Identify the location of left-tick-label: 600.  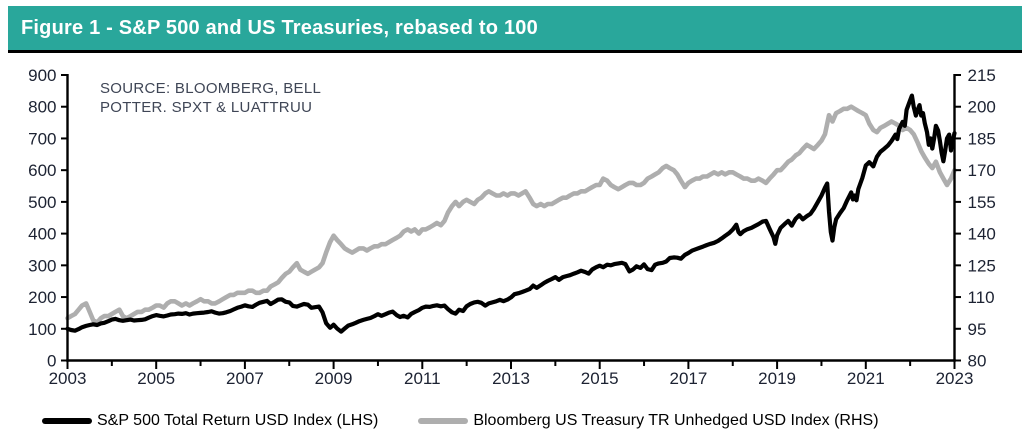
(42, 170).